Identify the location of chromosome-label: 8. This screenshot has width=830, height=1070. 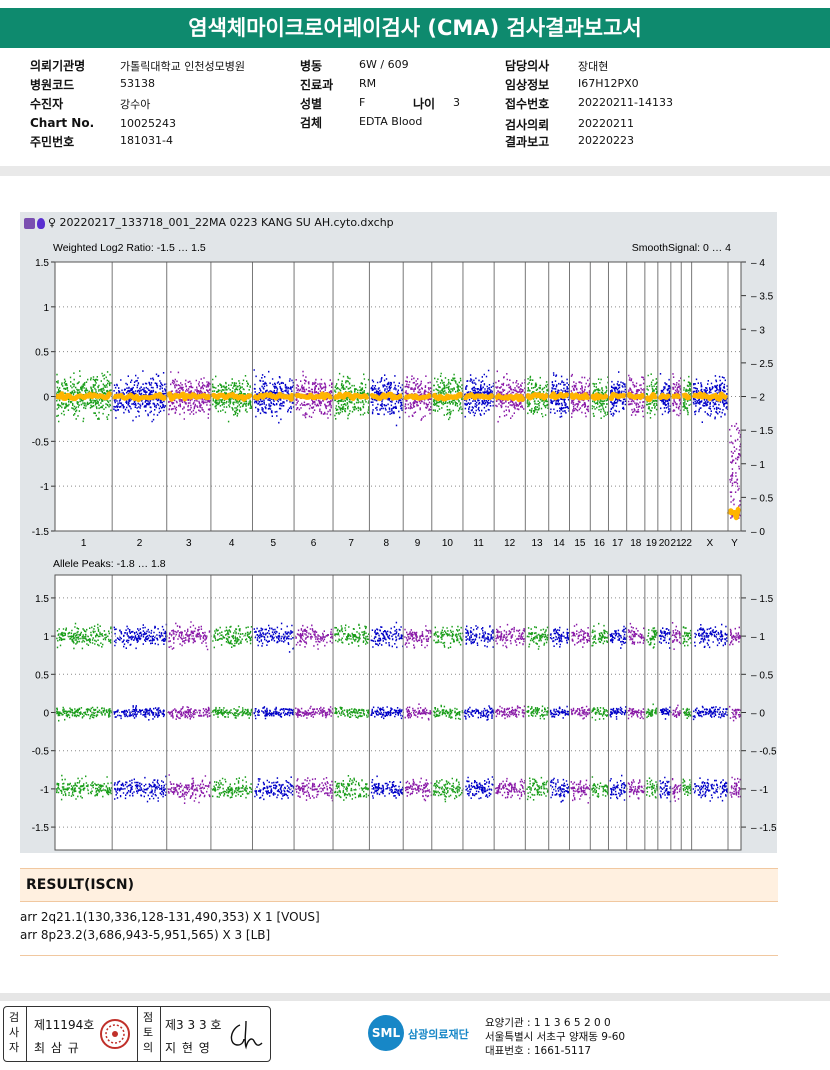
(387, 543).